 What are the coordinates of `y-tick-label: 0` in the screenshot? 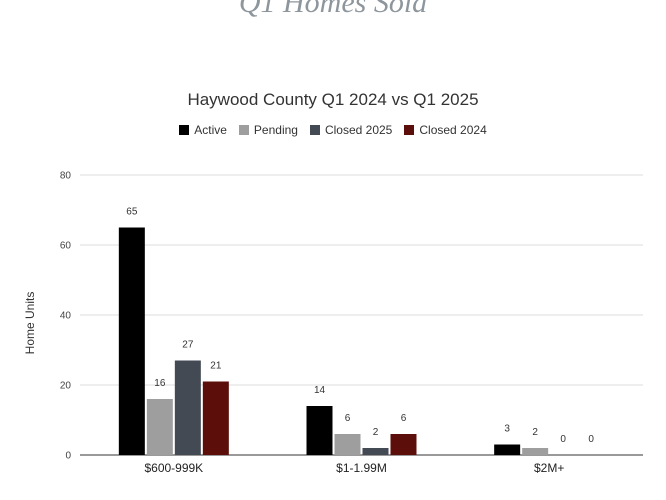 It's located at (68, 456).